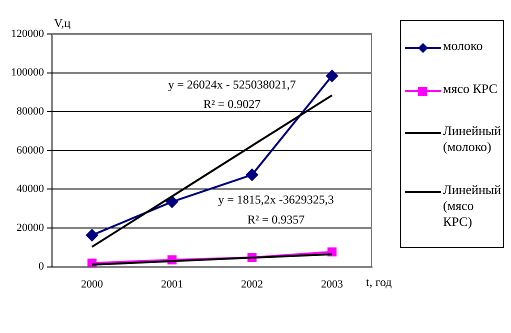  Describe the element at coordinates (92, 284) in the screenshot. I see `x-tick-label: 2000` at that location.